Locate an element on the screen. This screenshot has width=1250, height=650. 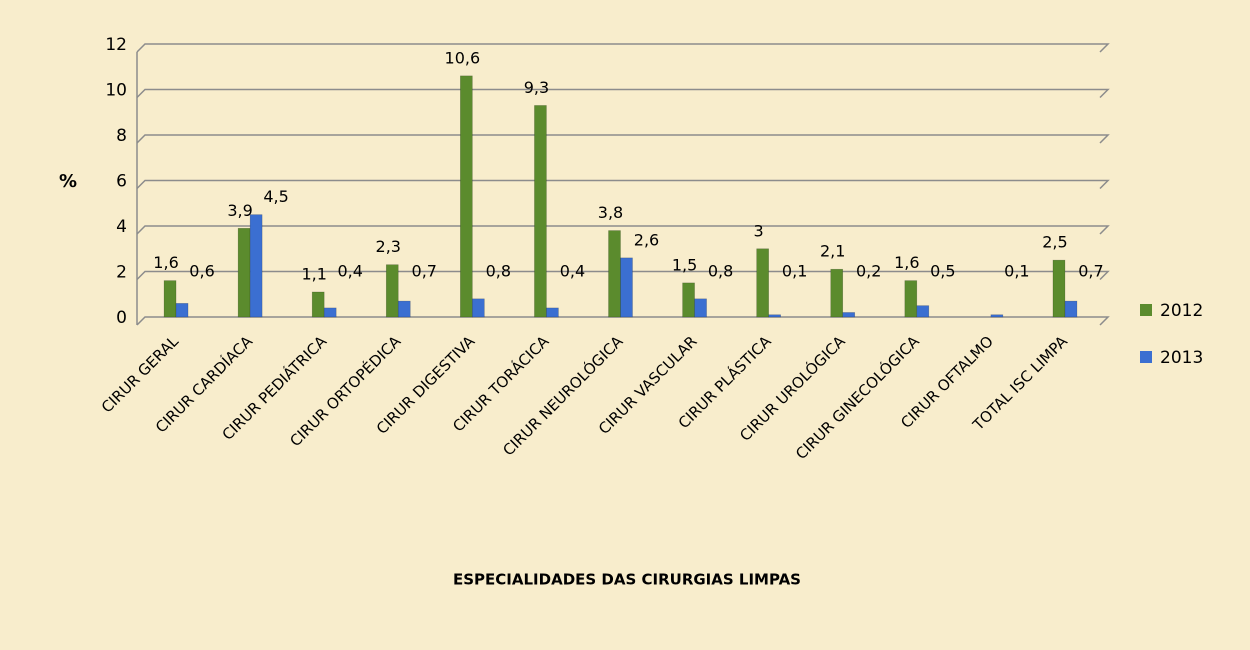
value-label: 3,8 is located at coordinates (610, 212).